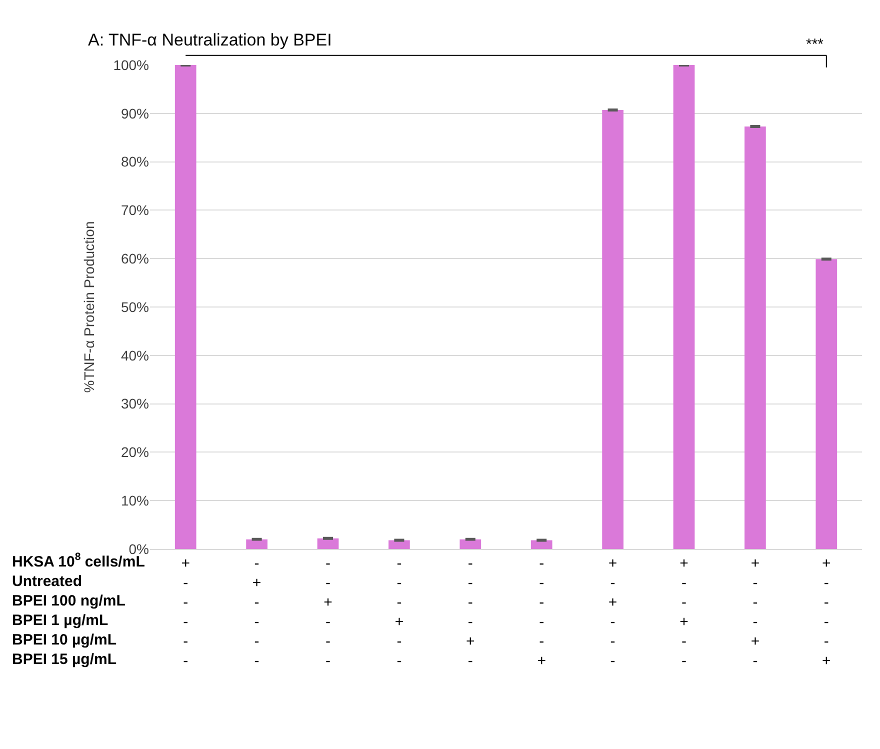  What do you see at coordinates (88, 307) in the screenshot?
I see `y-axis-title: %TNF-α Protein Production` at bounding box center [88, 307].